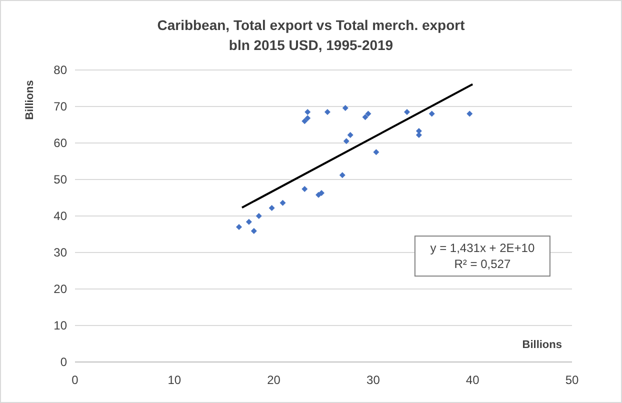 This screenshot has width=622, height=403. I want to click on y-tick-label: 0, so click(64, 362).